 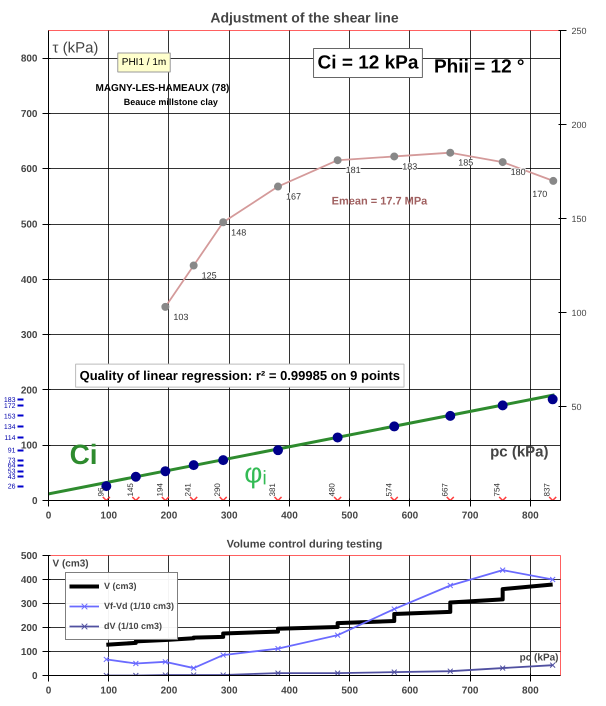 What do you see at coordinates (479, 67) in the screenshot?
I see `annotation: Phii = 12 °` at bounding box center [479, 67].